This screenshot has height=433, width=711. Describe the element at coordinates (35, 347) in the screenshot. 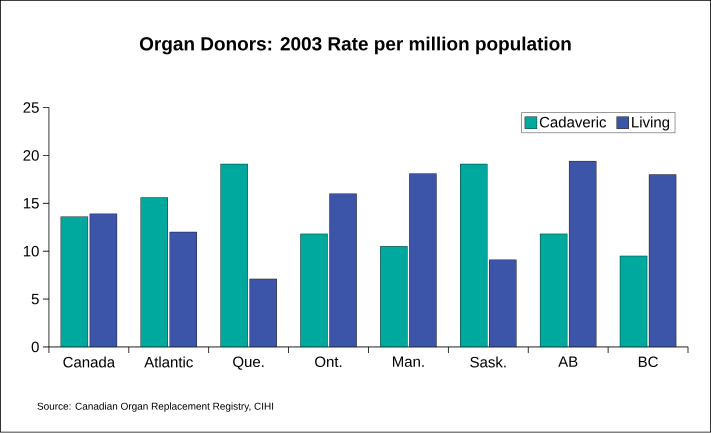

I see `y-tick-label: 0` at that location.